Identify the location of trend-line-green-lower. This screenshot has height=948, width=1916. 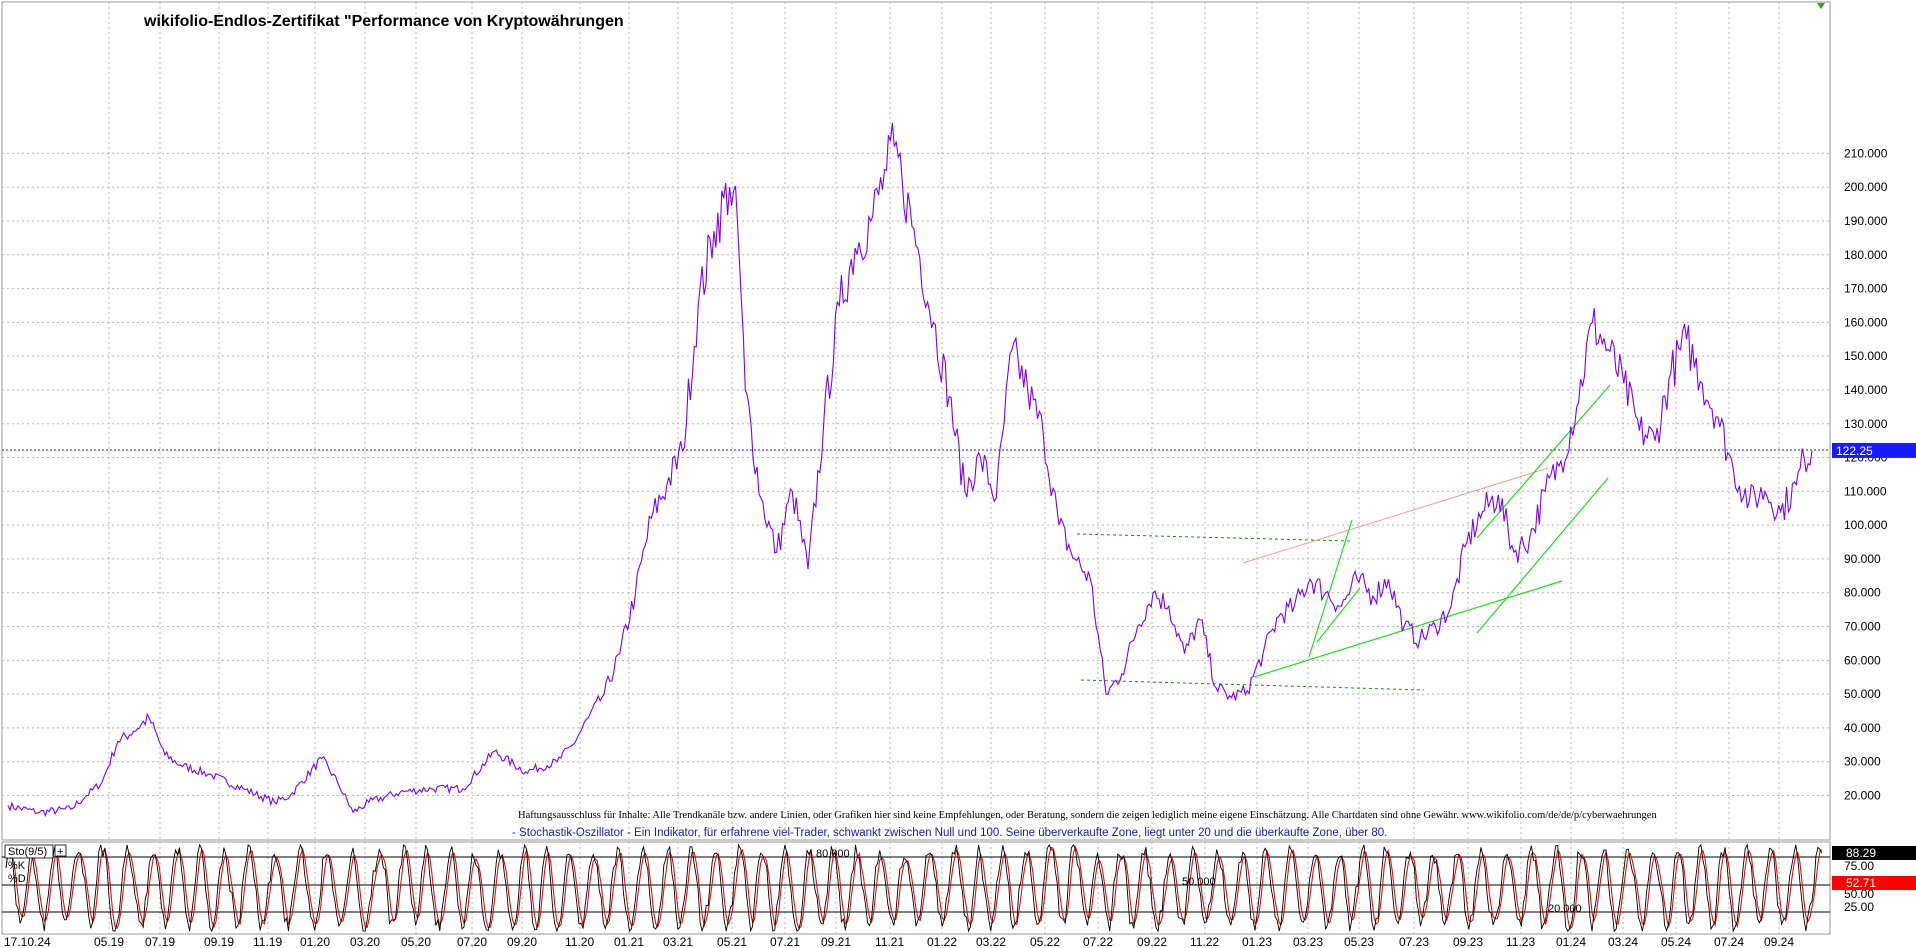
(1542, 555).